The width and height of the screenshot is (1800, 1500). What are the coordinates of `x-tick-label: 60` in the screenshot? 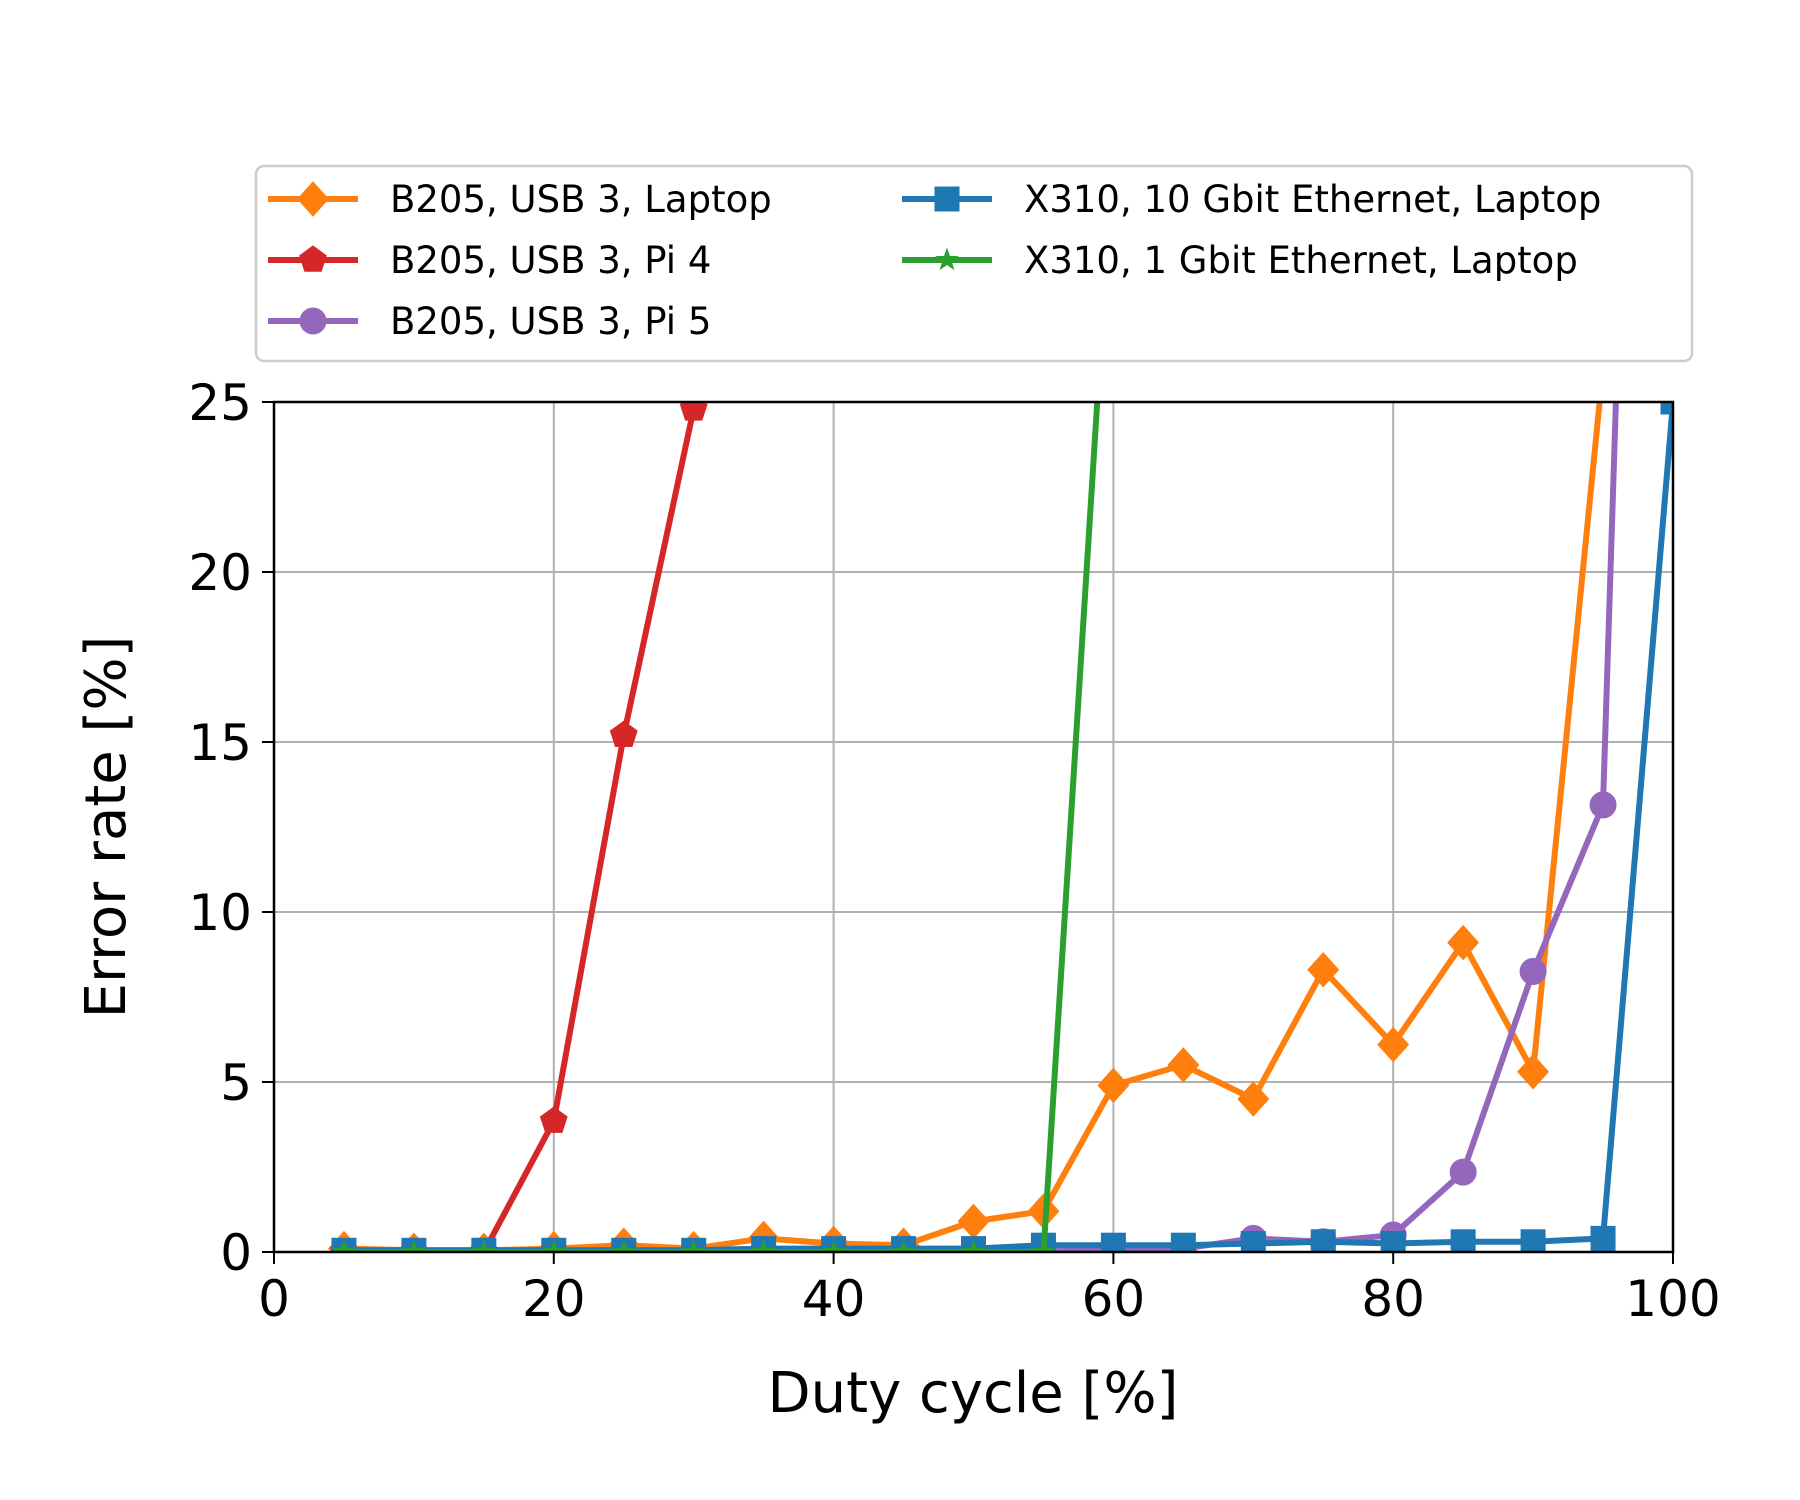 It's located at (1114, 1299).